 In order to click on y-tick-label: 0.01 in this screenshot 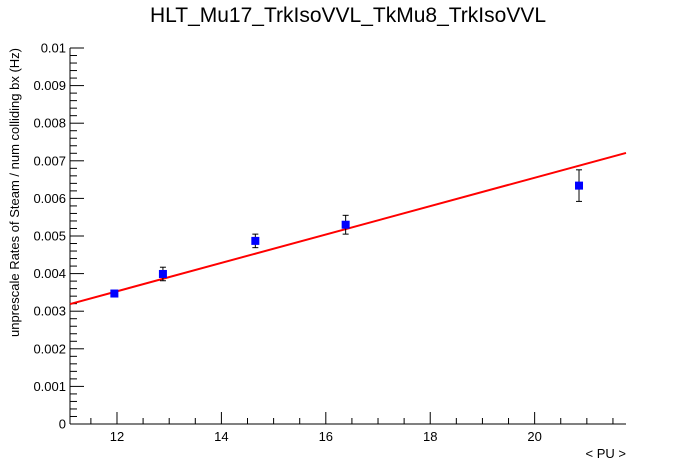, I will do `click(53, 48)`.